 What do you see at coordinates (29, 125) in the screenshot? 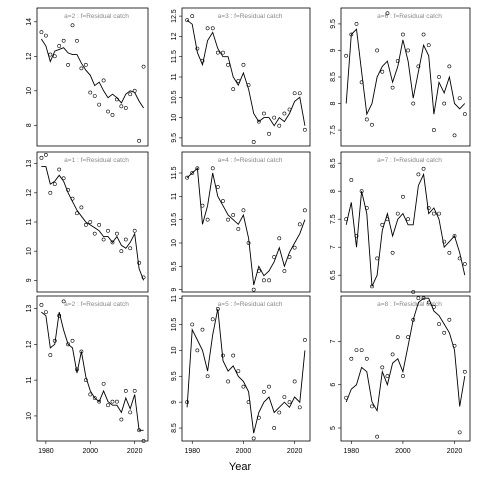
I see `y-tick-label: 8` at bounding box center [29, 125].